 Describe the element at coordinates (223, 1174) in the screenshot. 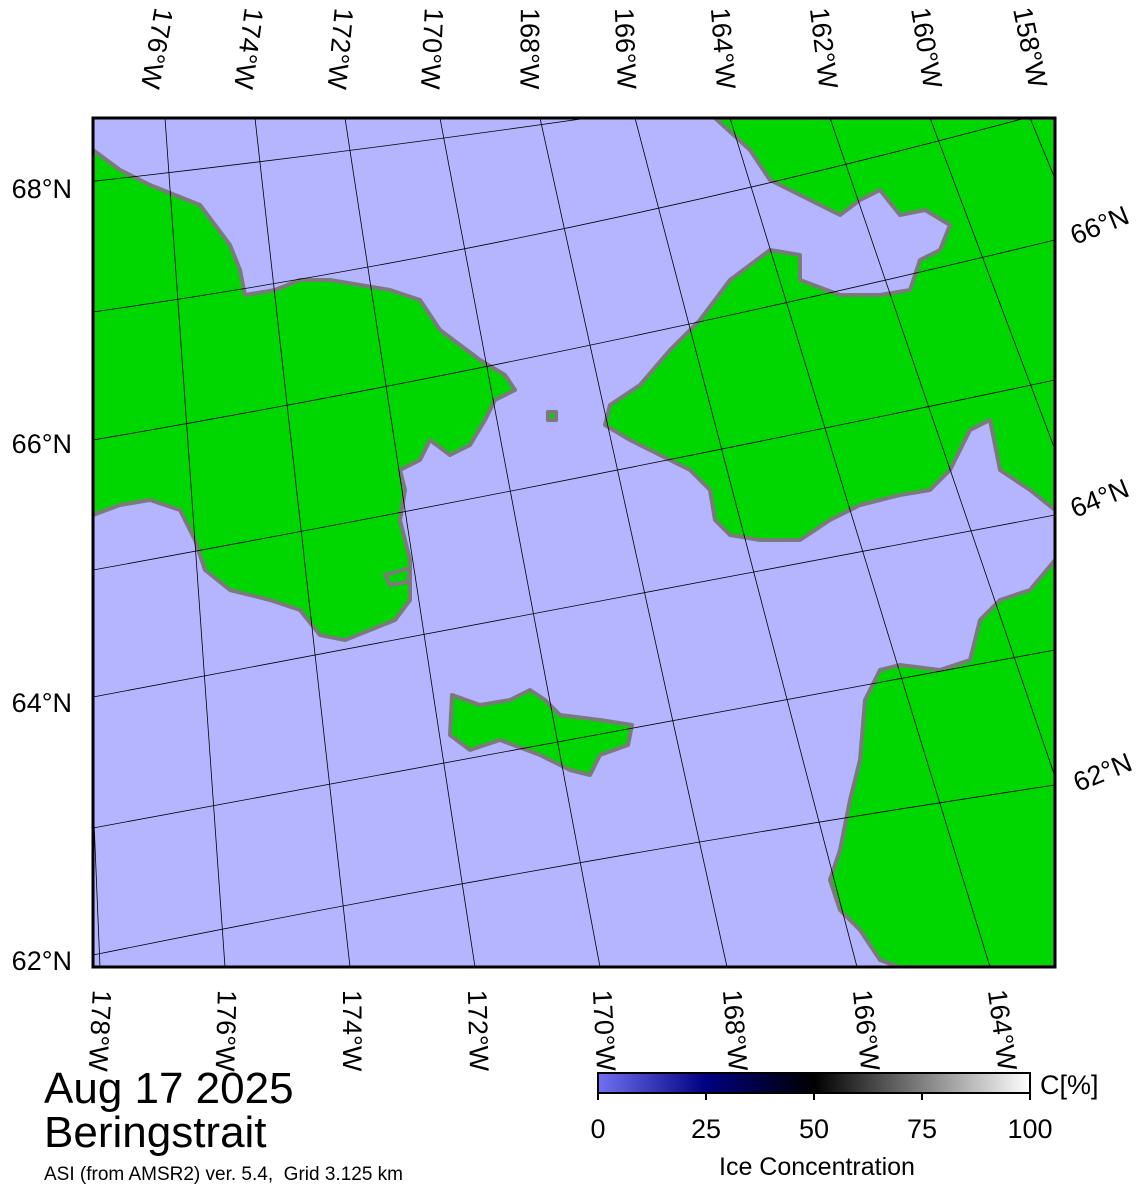

I see `source: ASI (from AMSR2) ver. 5.4, Grid 3.125 km` at that location.